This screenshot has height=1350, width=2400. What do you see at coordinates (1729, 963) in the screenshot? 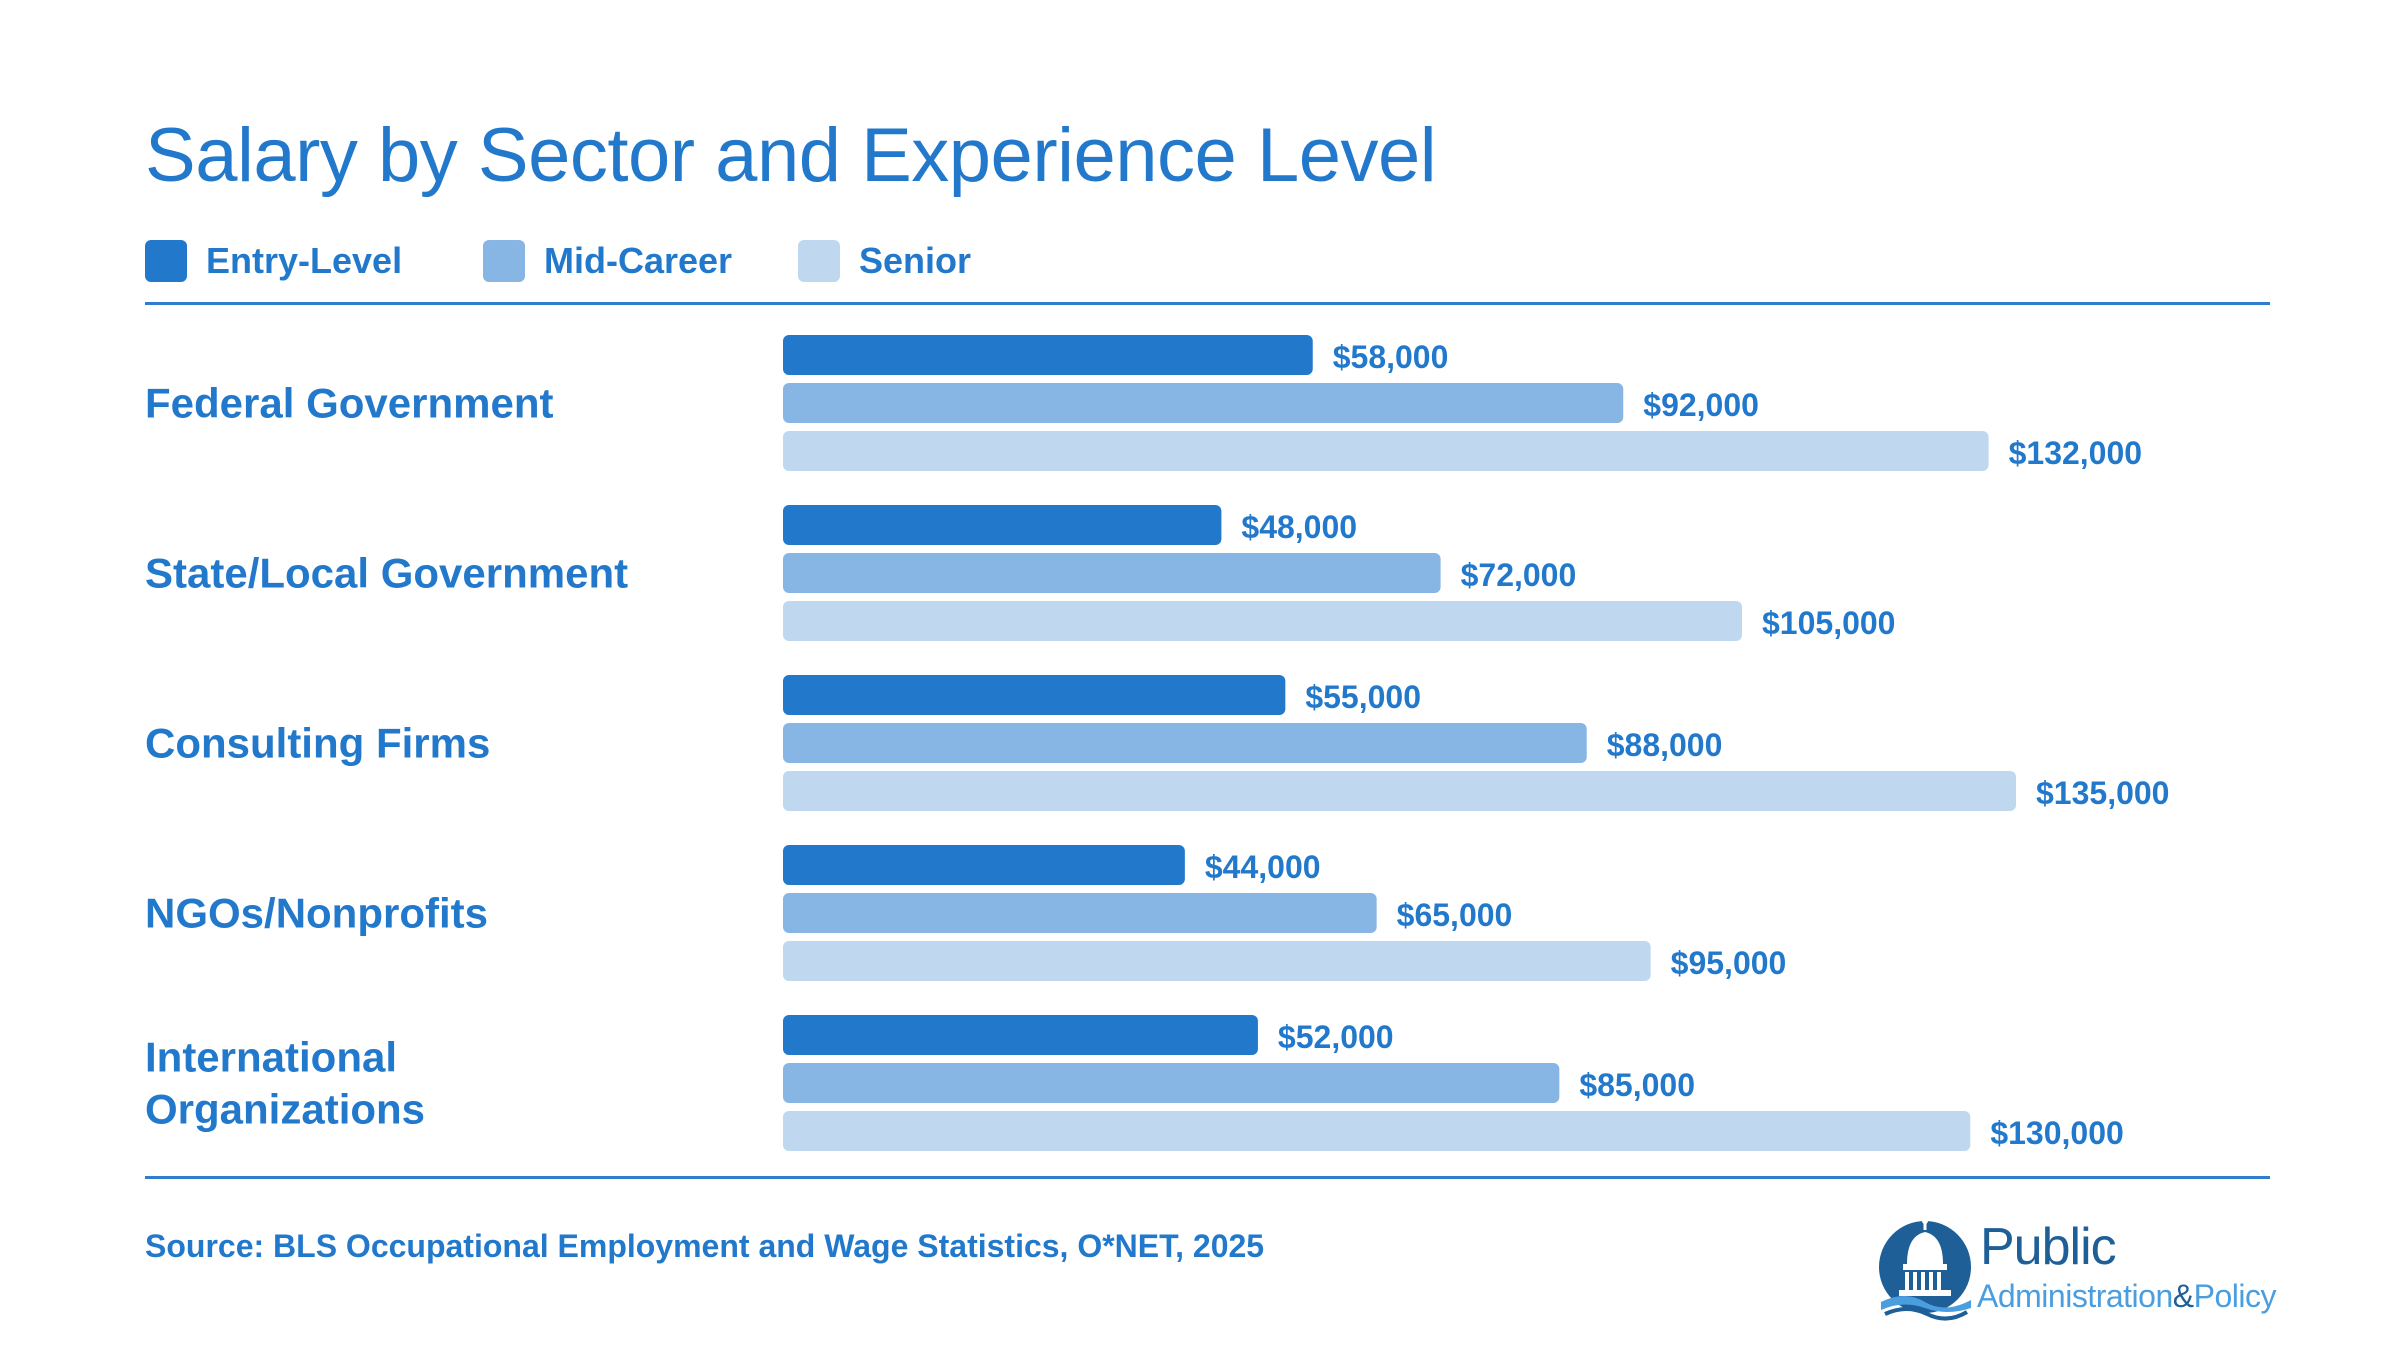
I see `value-label-senior: $95,000` at bounding box center [1729, 963].